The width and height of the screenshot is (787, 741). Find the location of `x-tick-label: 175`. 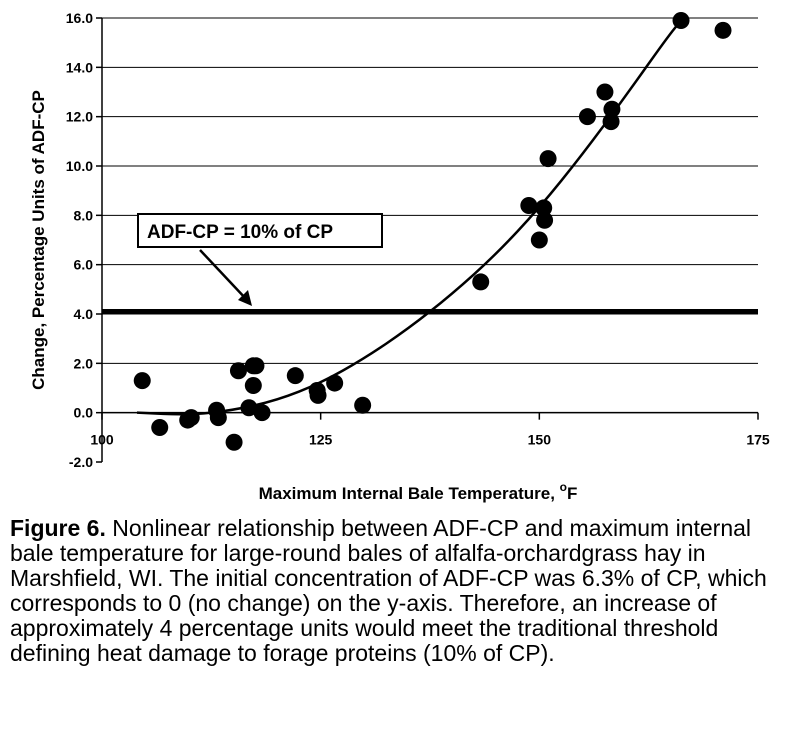

x-tick-label: 175 is located at coordinates (758, 440).